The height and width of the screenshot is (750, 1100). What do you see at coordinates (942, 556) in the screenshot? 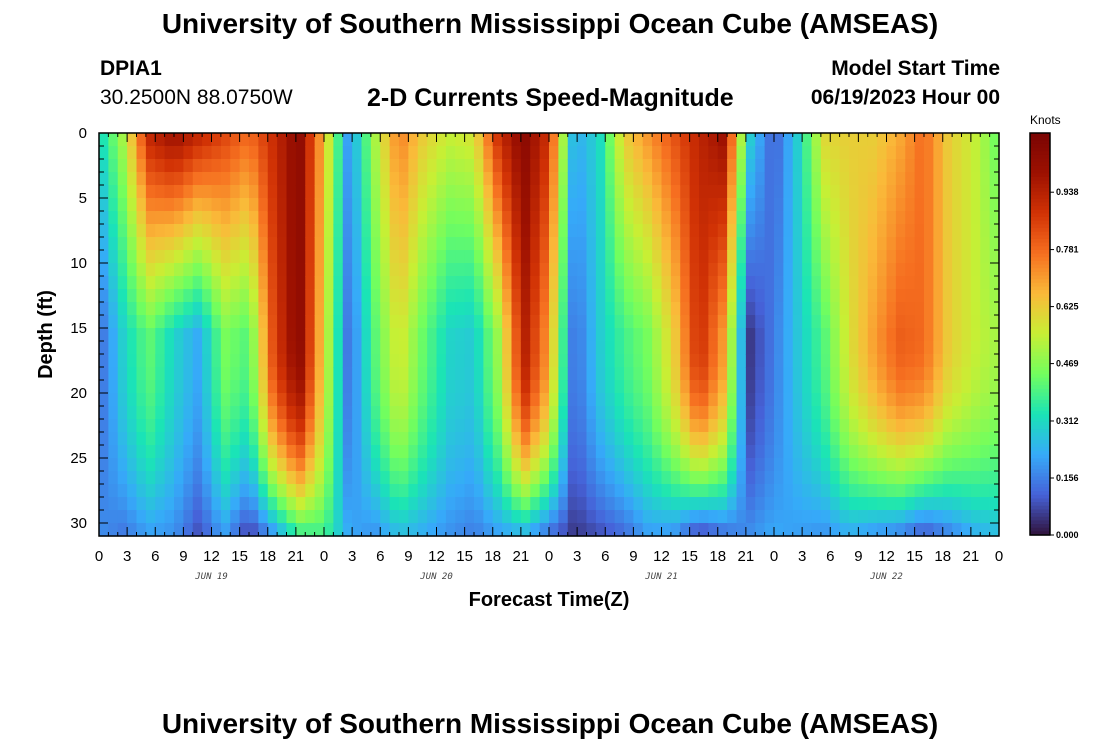
I see `x-tick-label: 18` at bounding box center [942, 556].